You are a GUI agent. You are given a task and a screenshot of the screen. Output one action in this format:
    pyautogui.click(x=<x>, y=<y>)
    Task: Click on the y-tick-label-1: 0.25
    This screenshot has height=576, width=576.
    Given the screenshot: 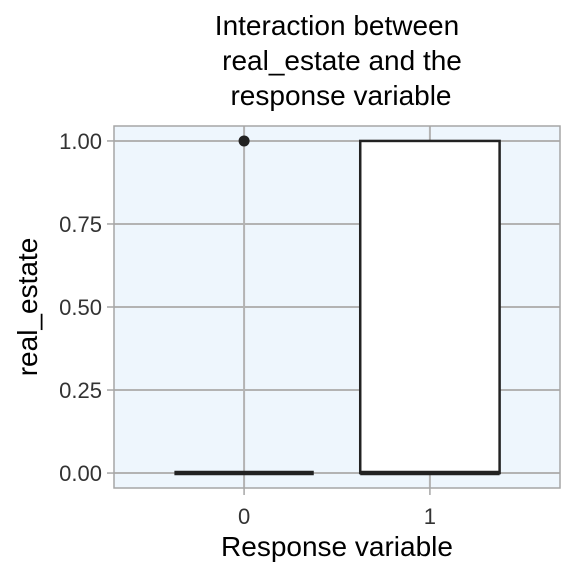 What is the action you would take?
    pyautogui.click(x=80, y=390)
    